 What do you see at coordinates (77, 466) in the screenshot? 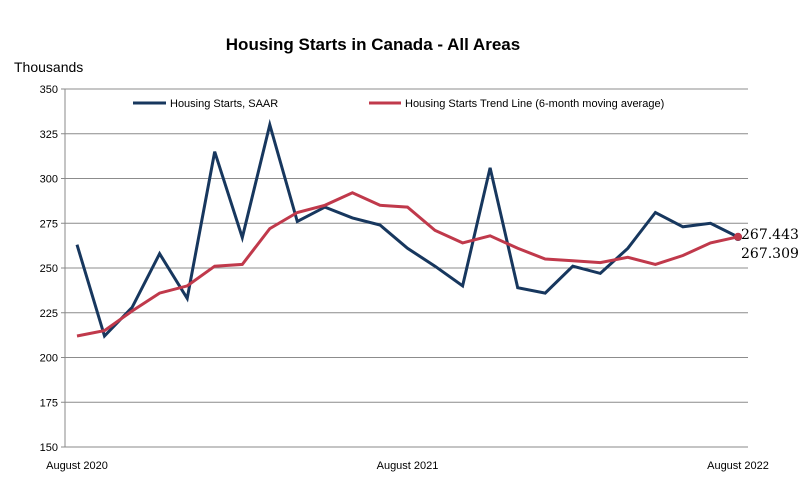
I see `x-tick-label-0: August 2020` at bounding box center [77, 466].